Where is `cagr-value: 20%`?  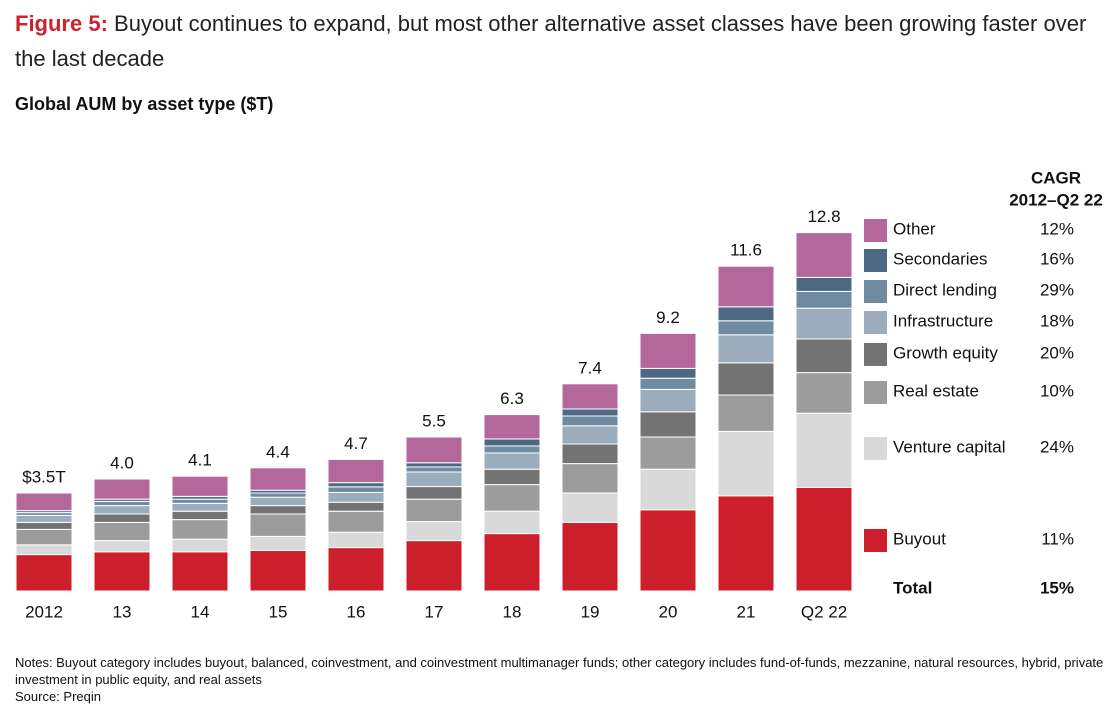
cagr-value: 20% is located at coordinates (1057, 352).